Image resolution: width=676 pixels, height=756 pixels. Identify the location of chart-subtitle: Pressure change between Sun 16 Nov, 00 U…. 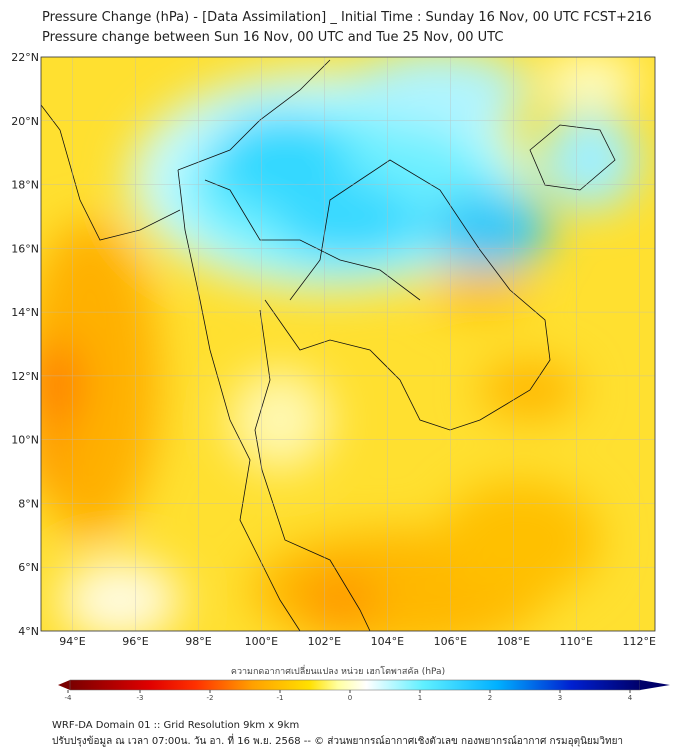
(273, 37).